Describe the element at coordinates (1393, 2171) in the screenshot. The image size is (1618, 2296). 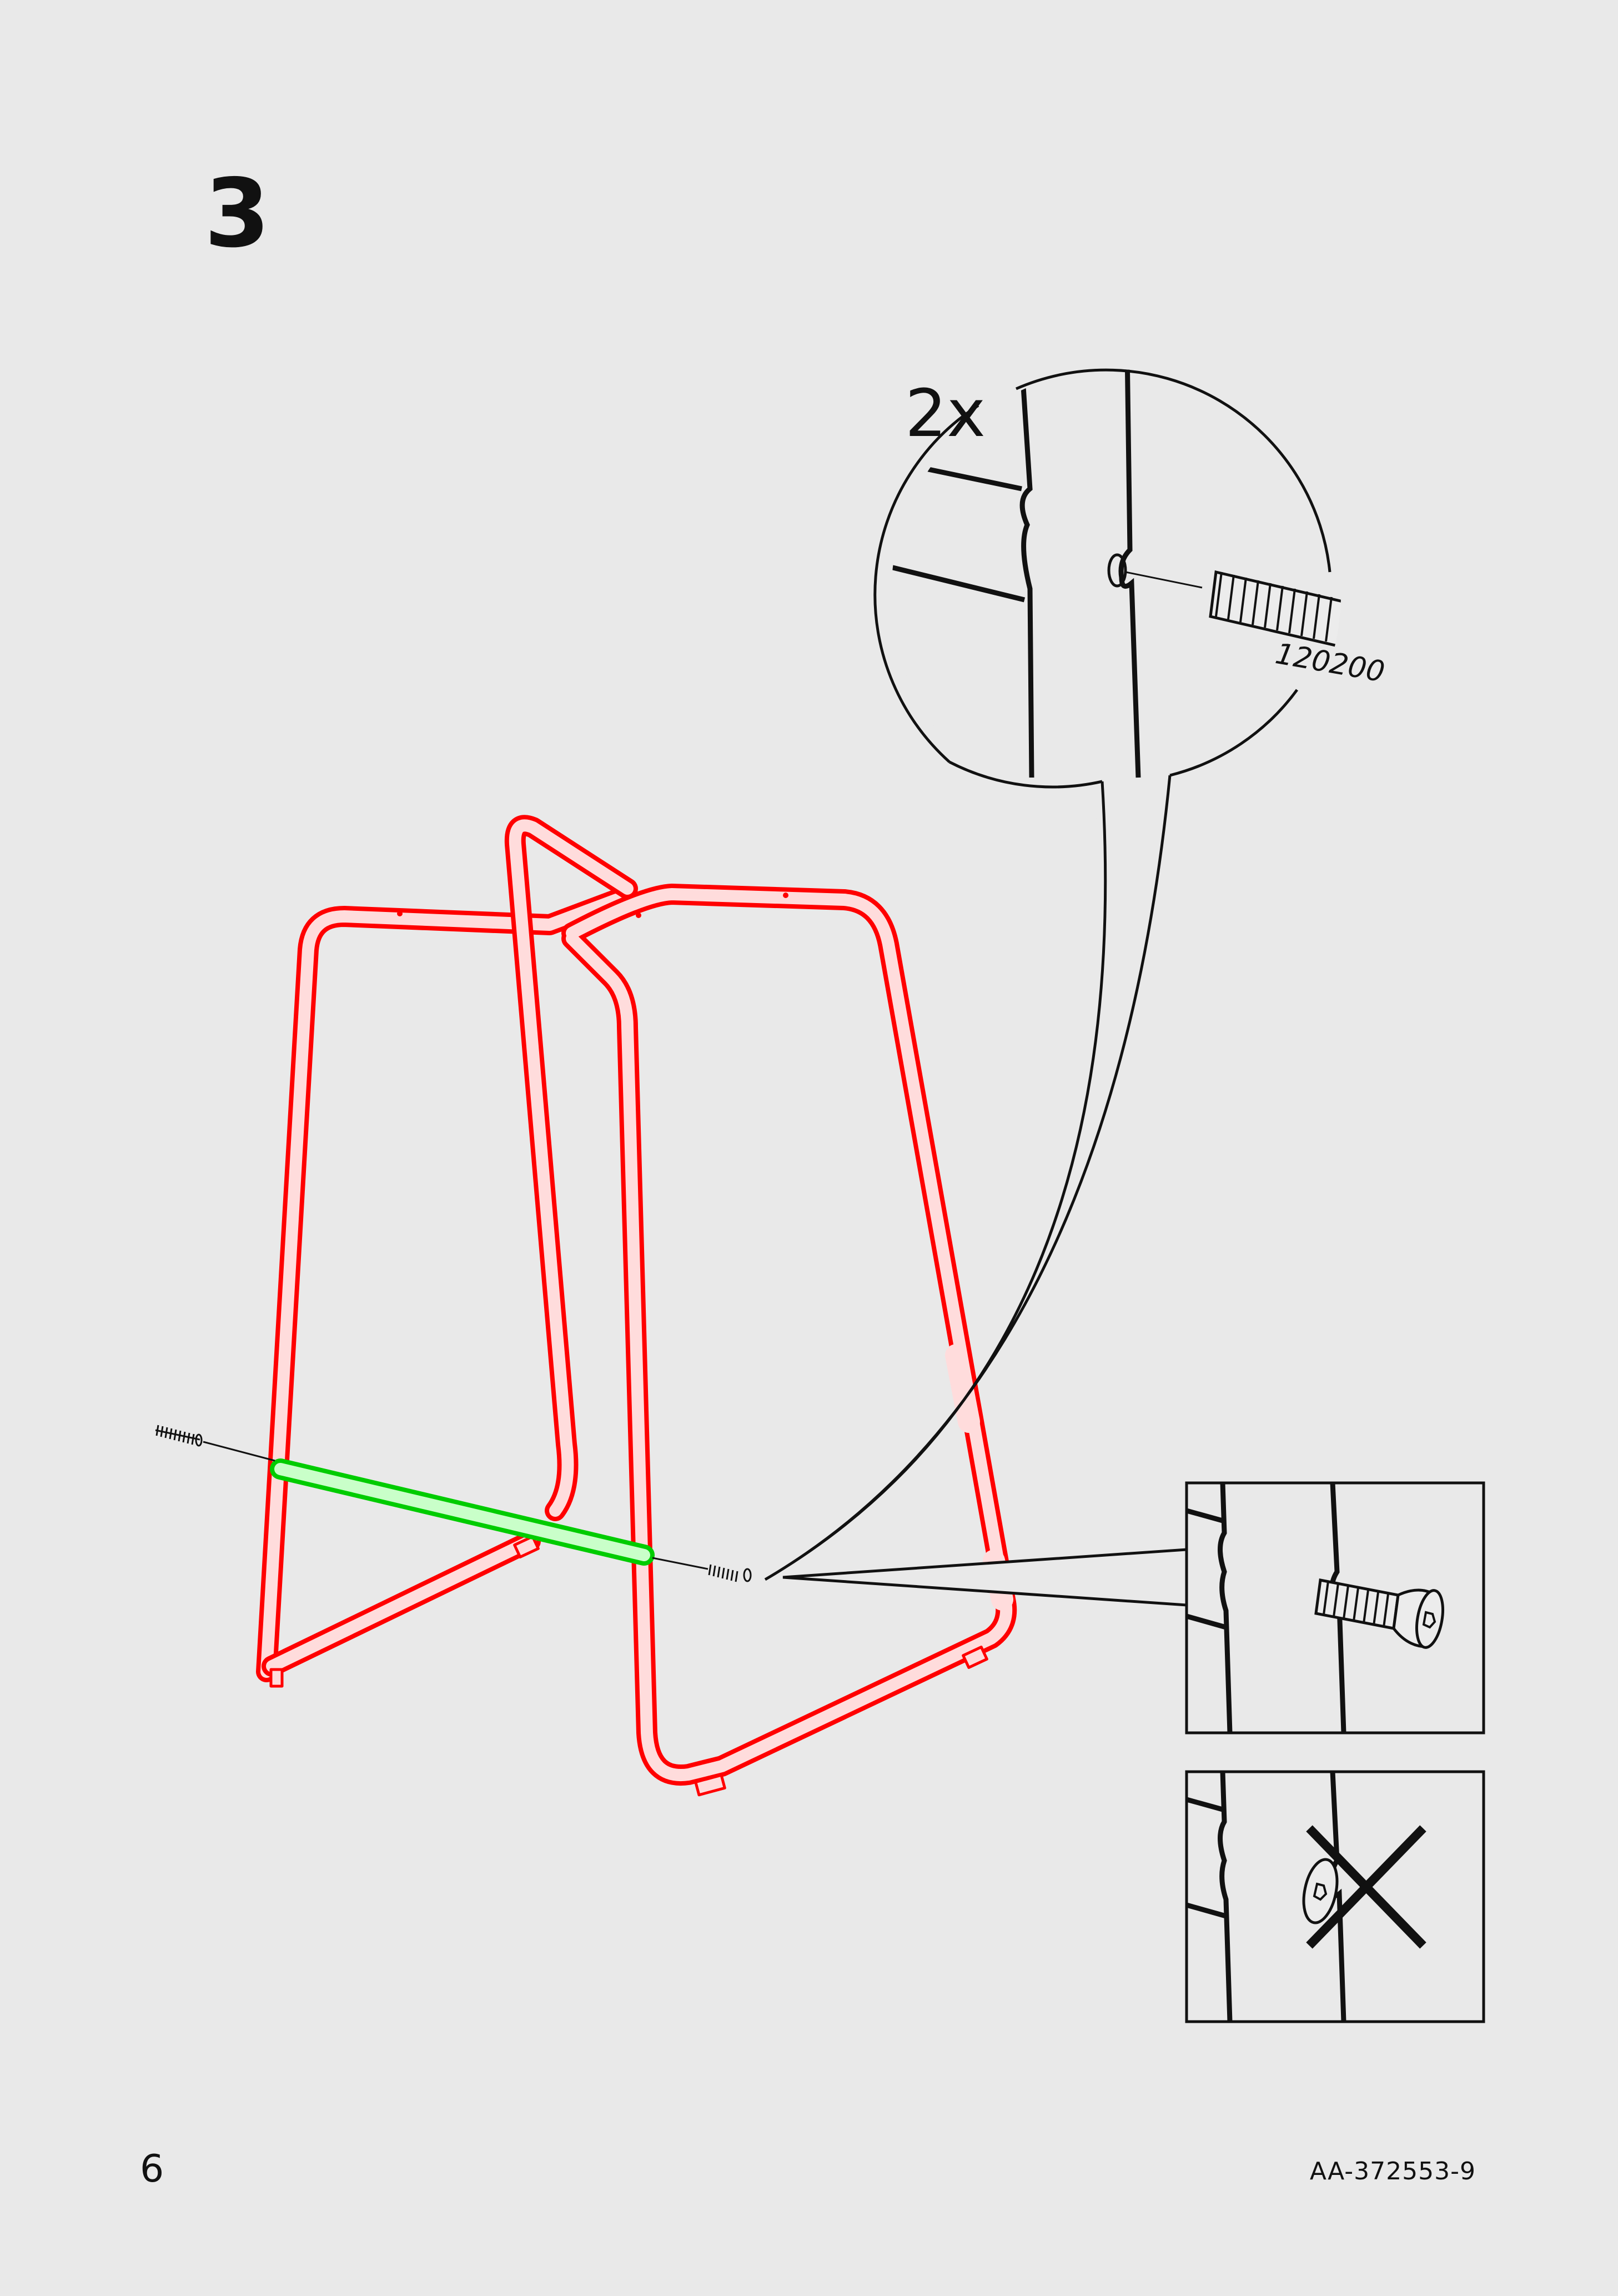
I see `document-code: AA-372553-9` at that location.